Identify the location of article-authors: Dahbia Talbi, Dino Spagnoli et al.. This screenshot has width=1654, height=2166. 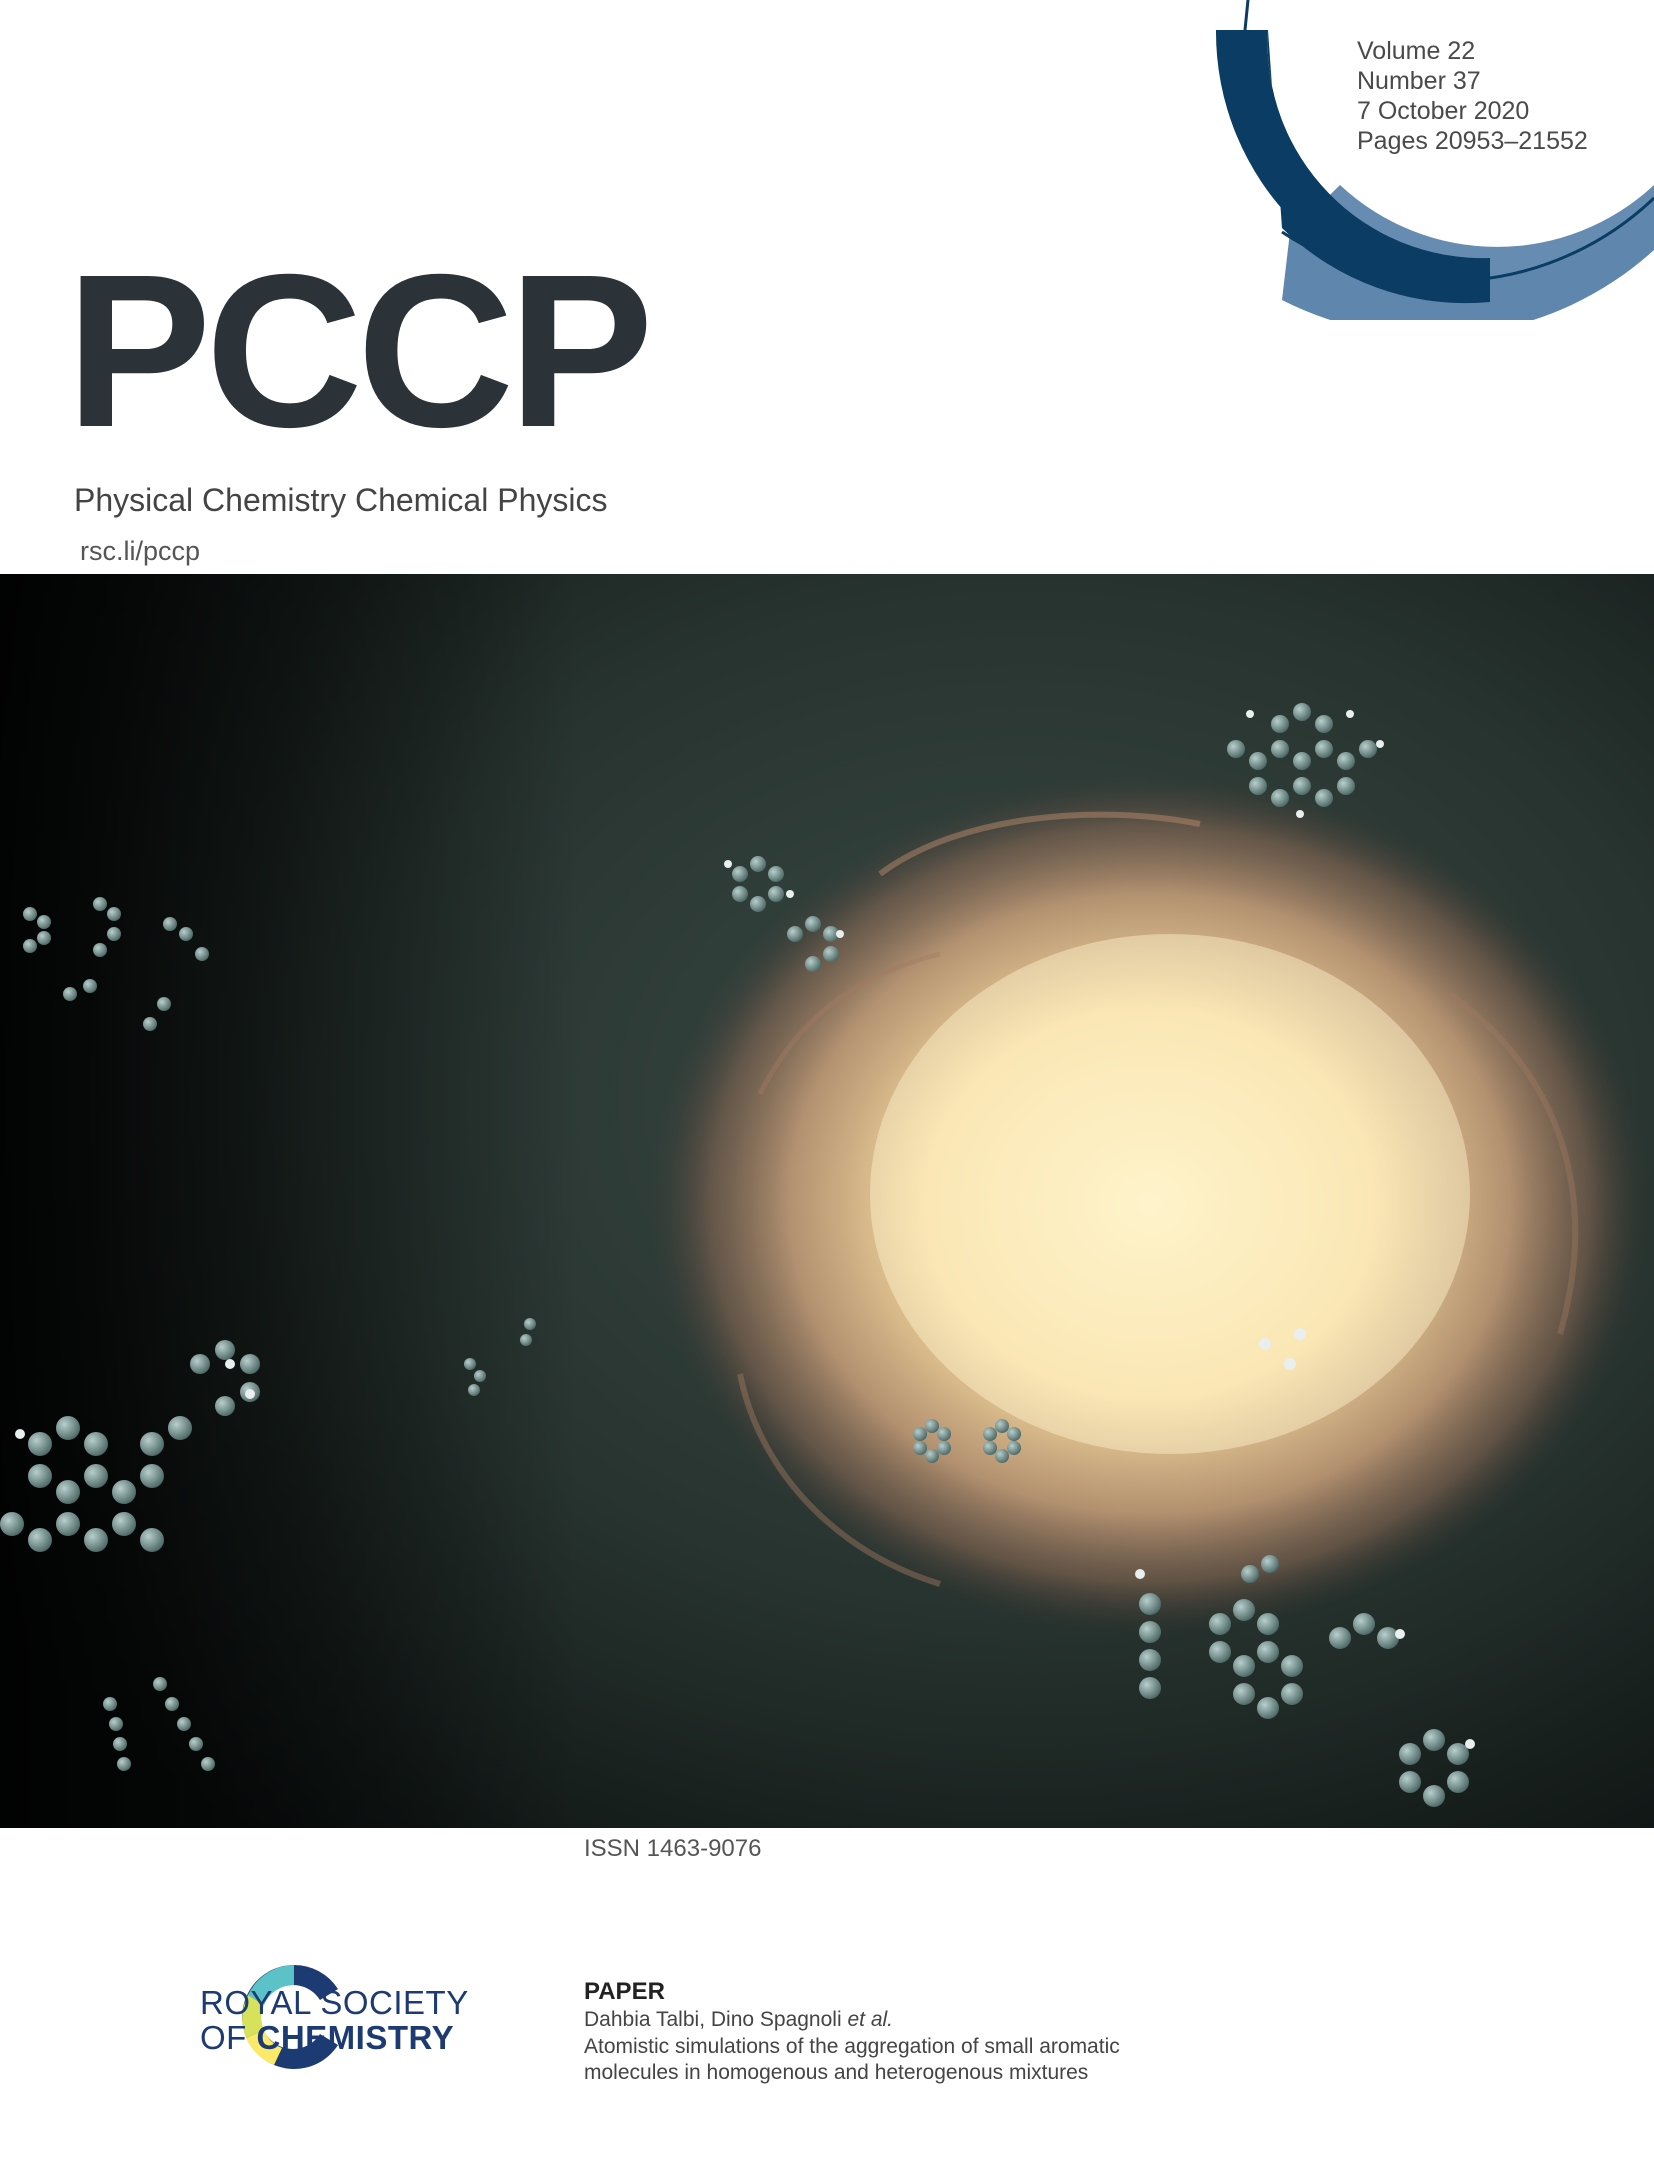
(738, 2020).